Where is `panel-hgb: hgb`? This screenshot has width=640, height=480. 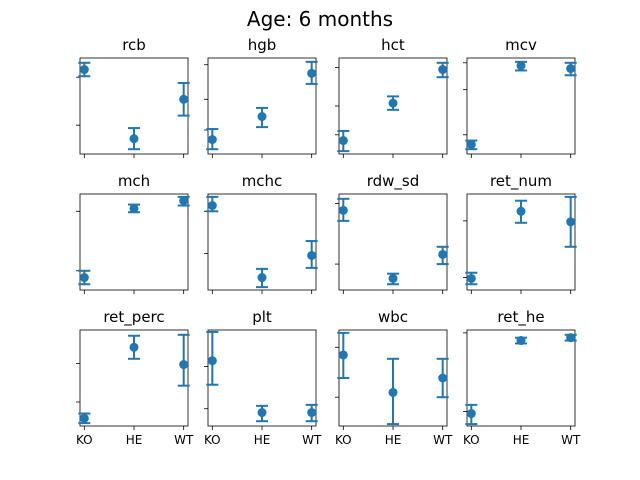 panel-hgb: hgb is located at coordinates (261, 97).